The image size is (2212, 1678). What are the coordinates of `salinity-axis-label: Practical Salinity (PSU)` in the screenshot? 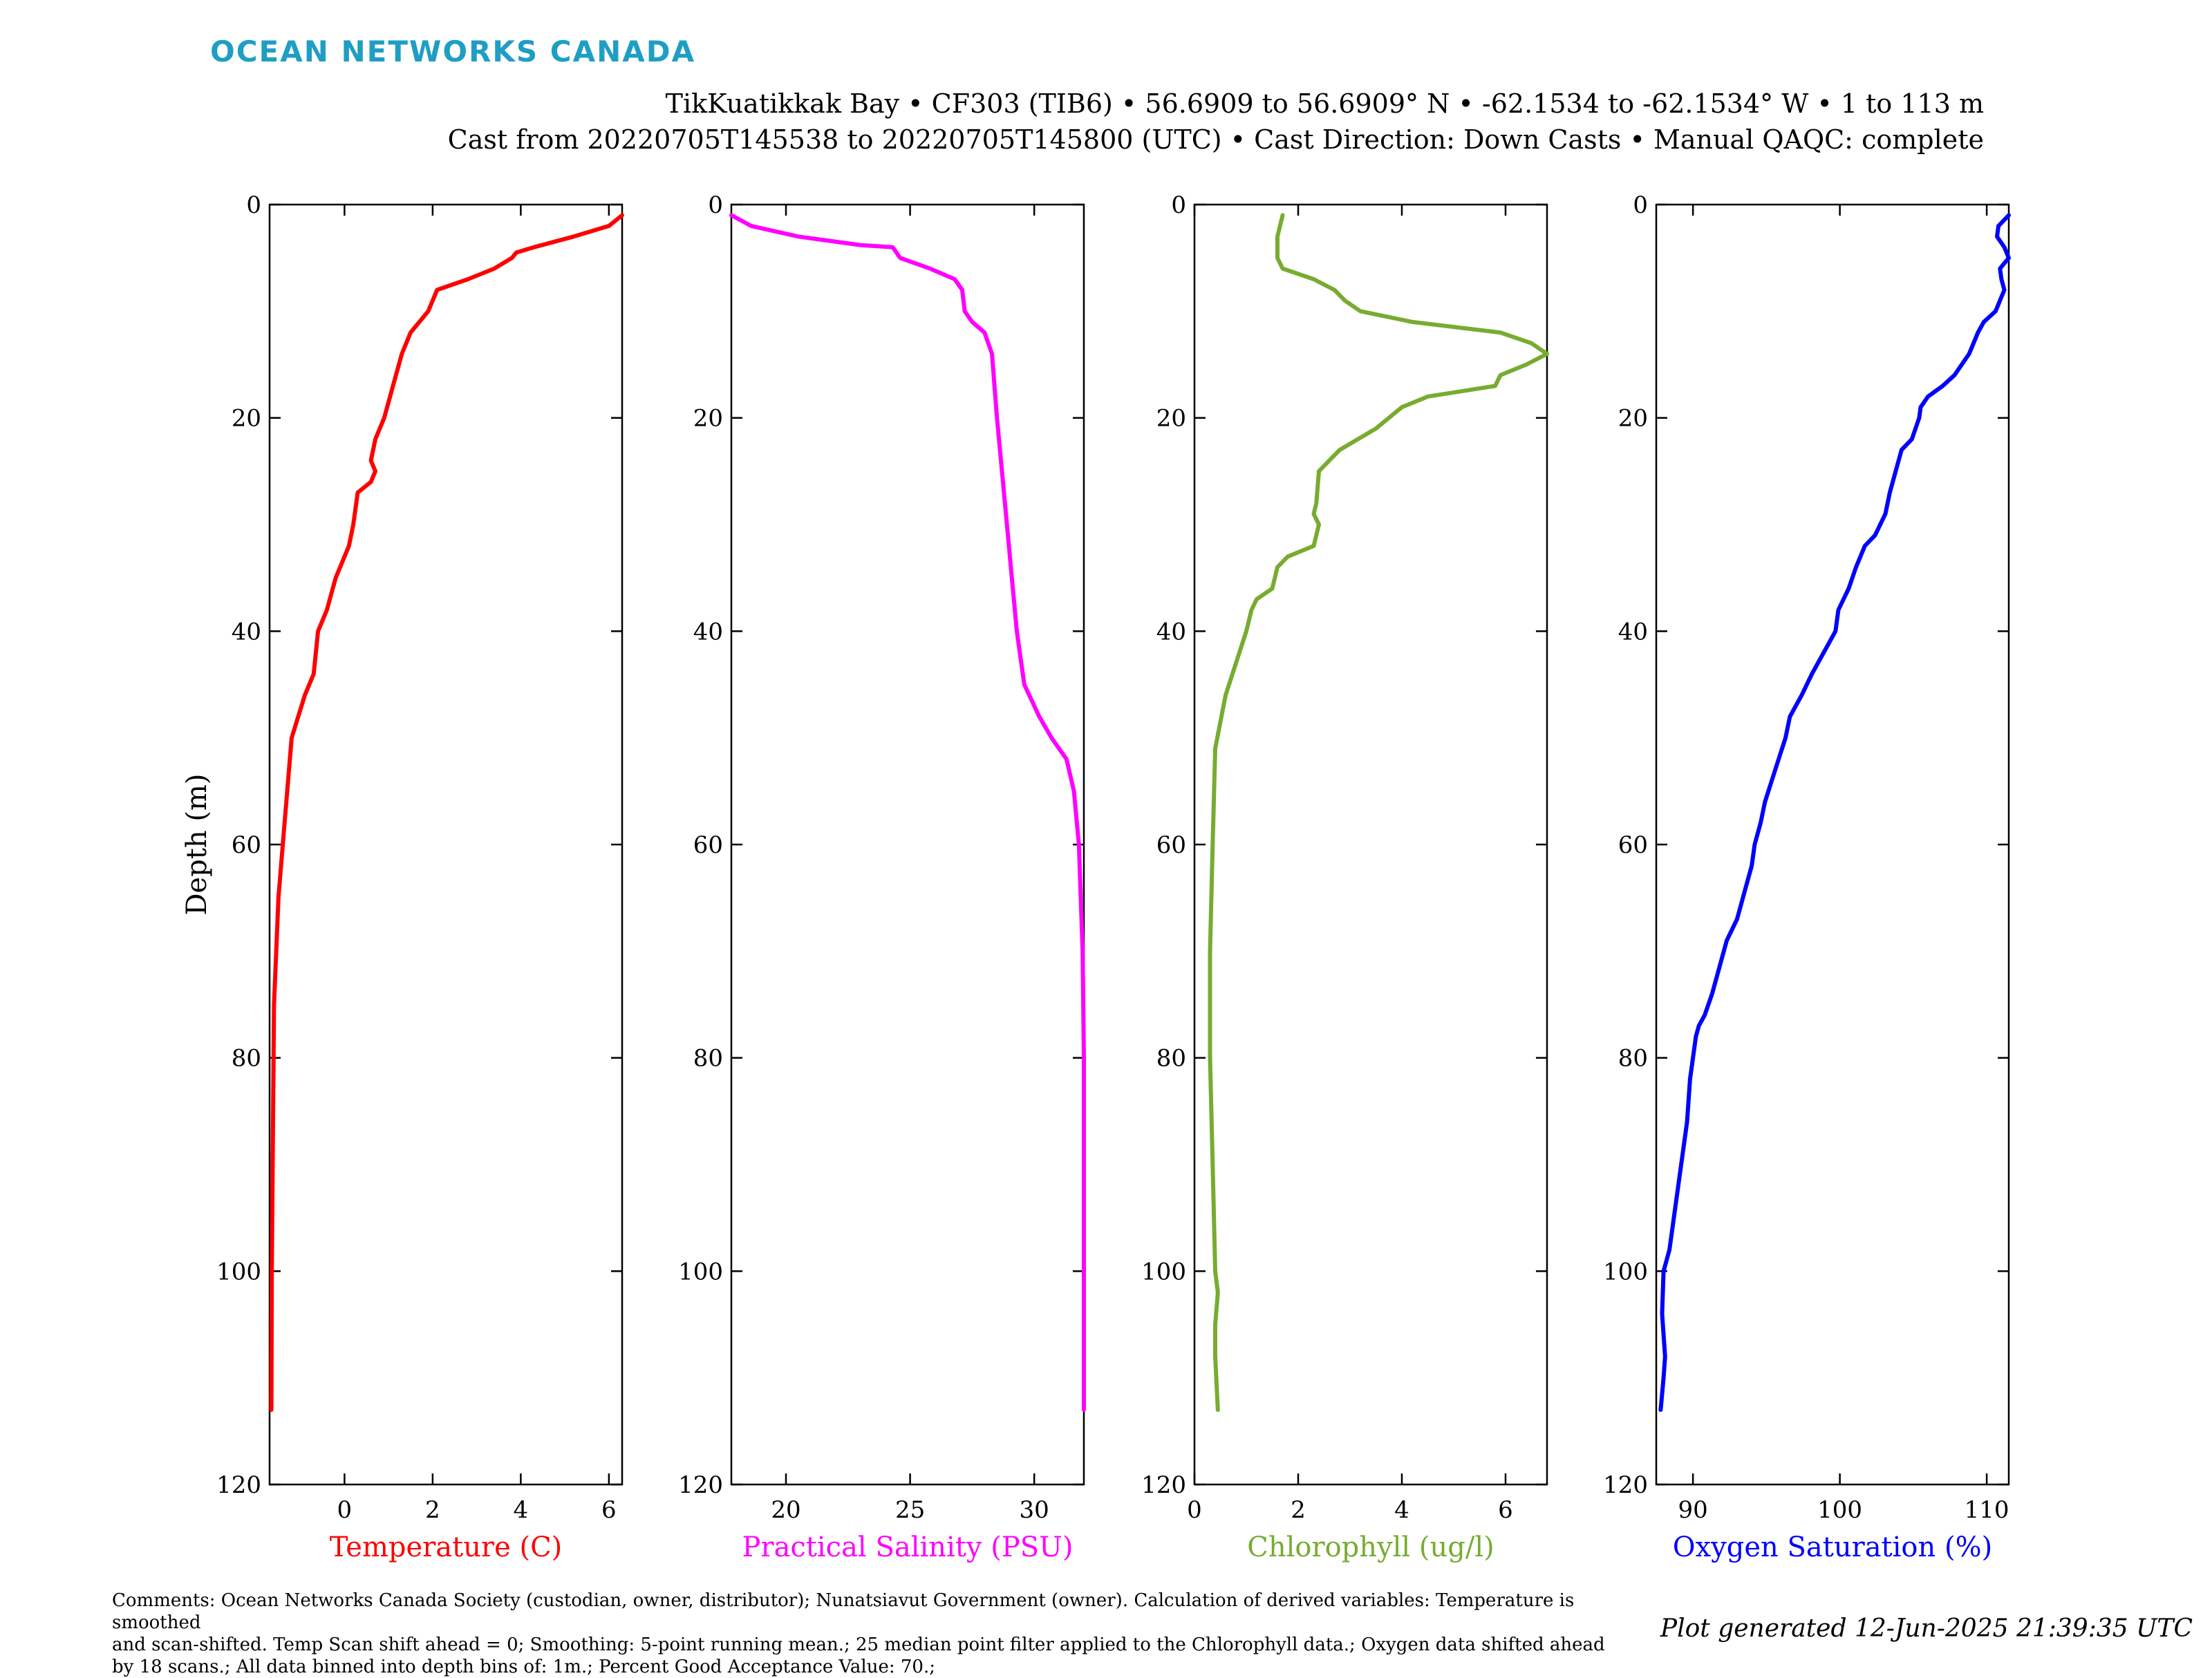 It's located at (908, 1547).